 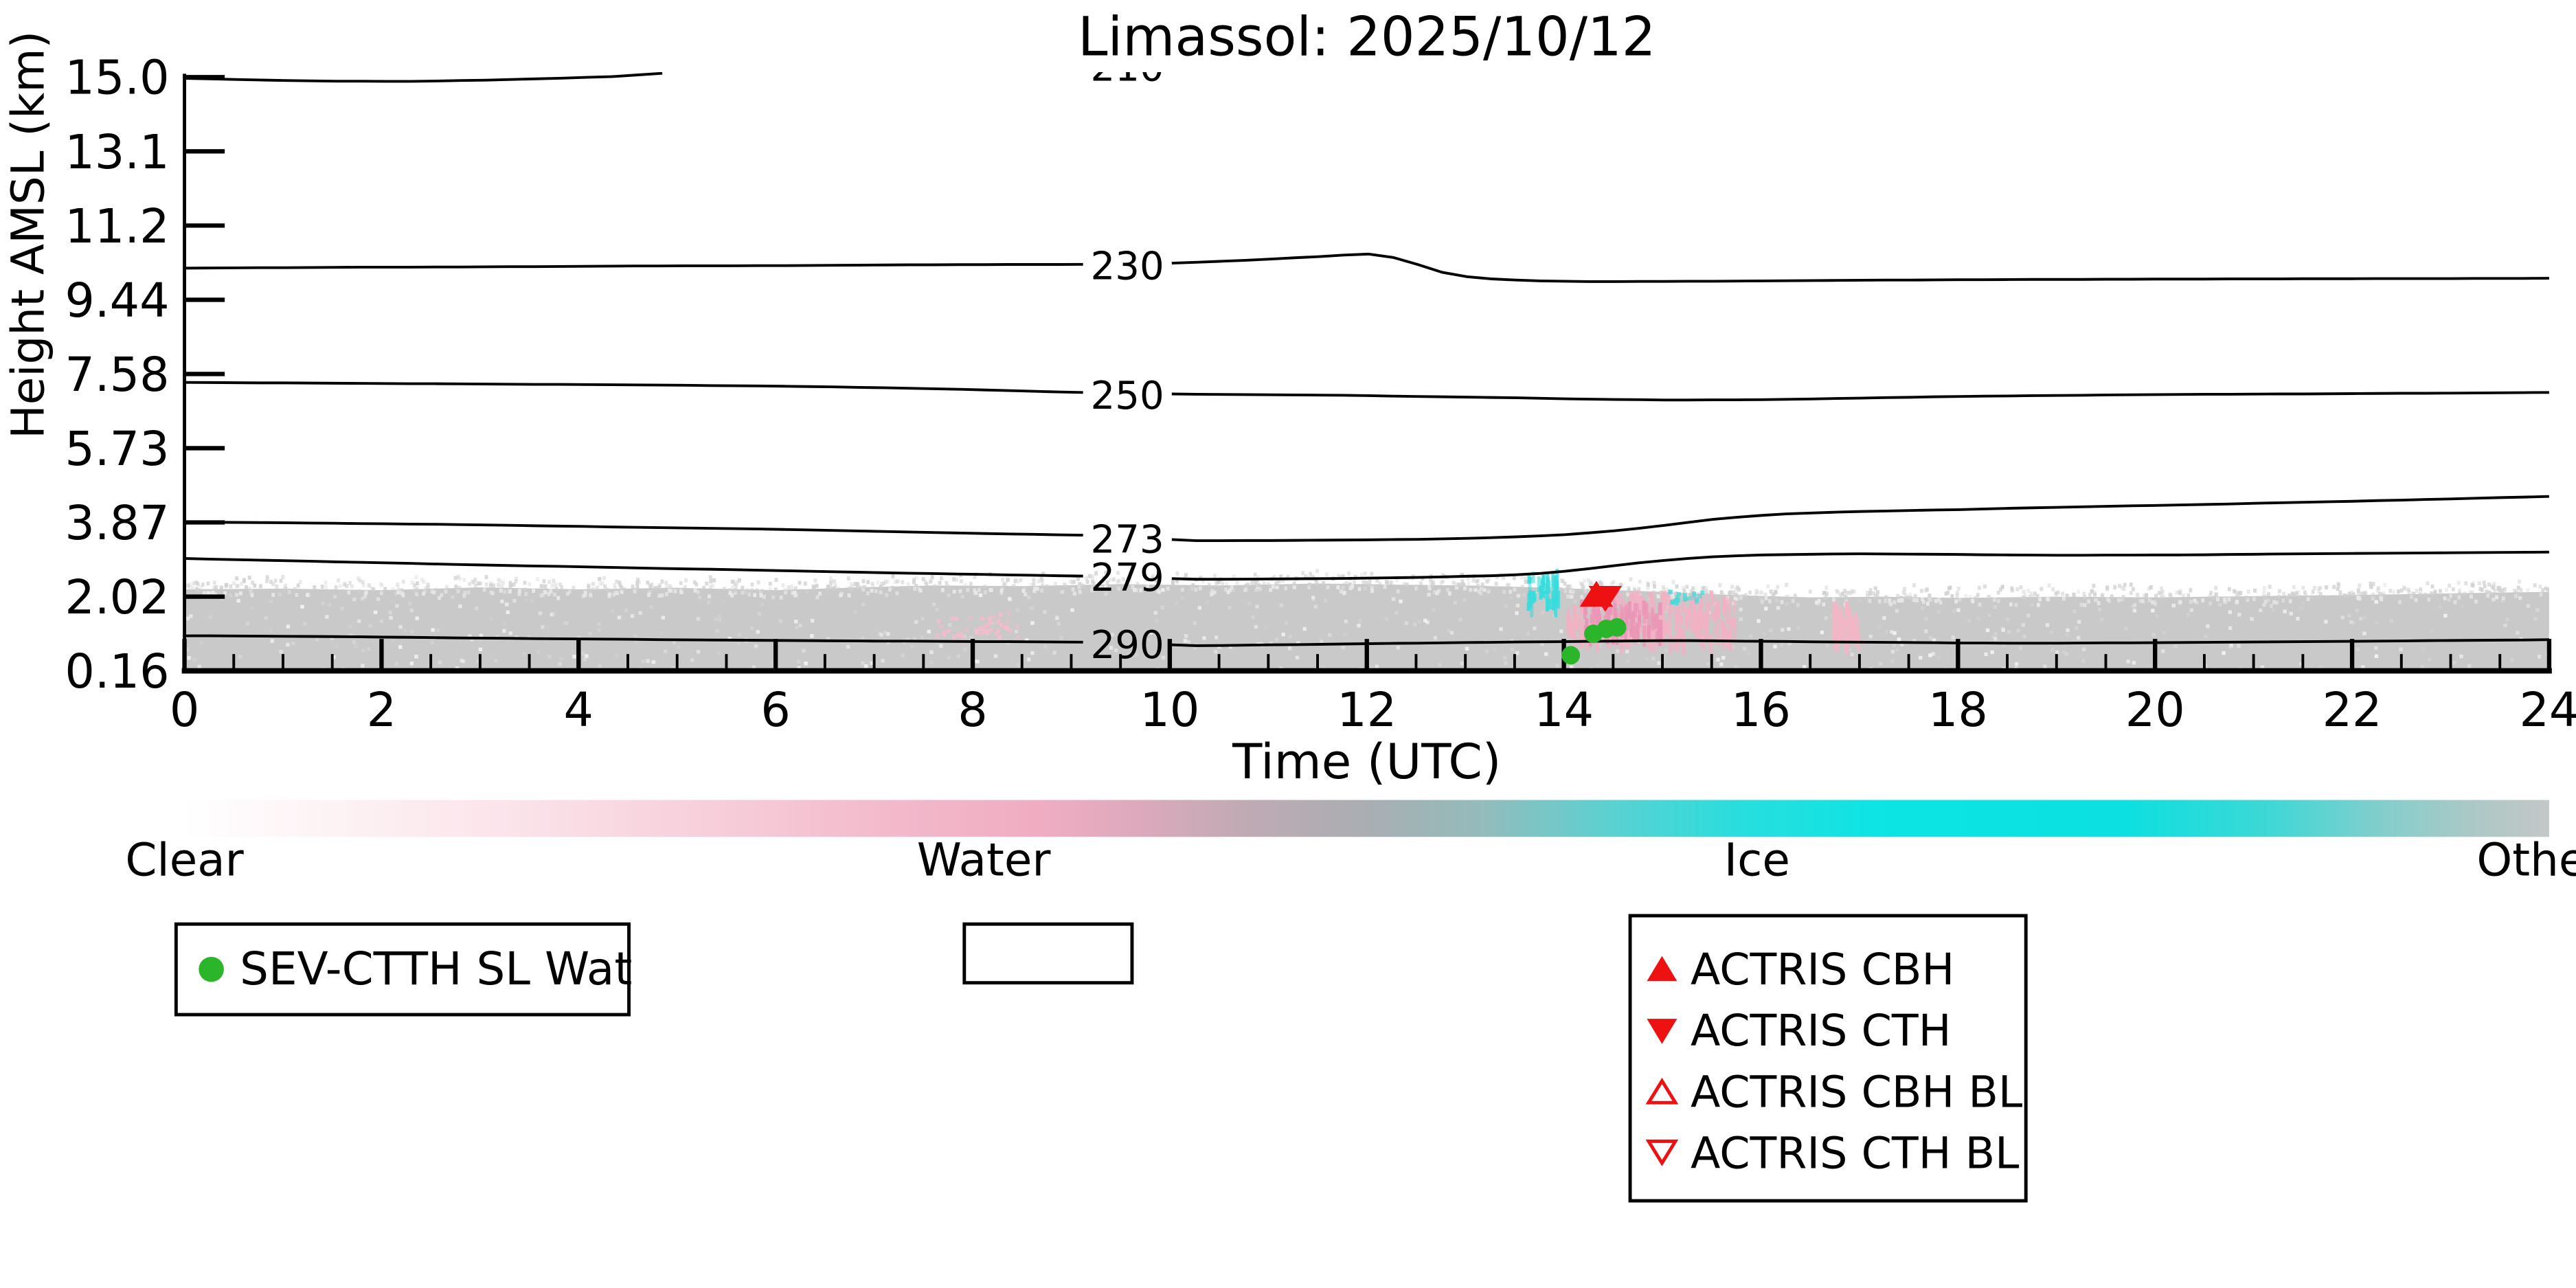 I want to click on contour-label-279: 279, so click(x=1127, y=578).